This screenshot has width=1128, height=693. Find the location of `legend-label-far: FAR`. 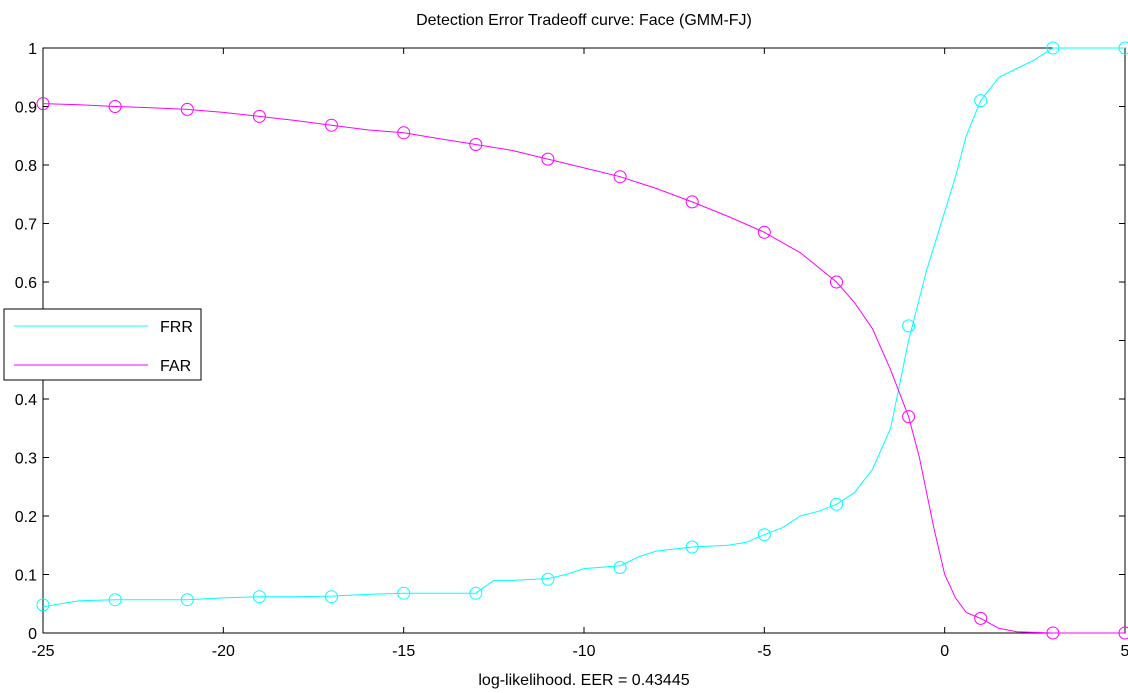

legend-label-far: FAR is located at coordinates (175, 366).